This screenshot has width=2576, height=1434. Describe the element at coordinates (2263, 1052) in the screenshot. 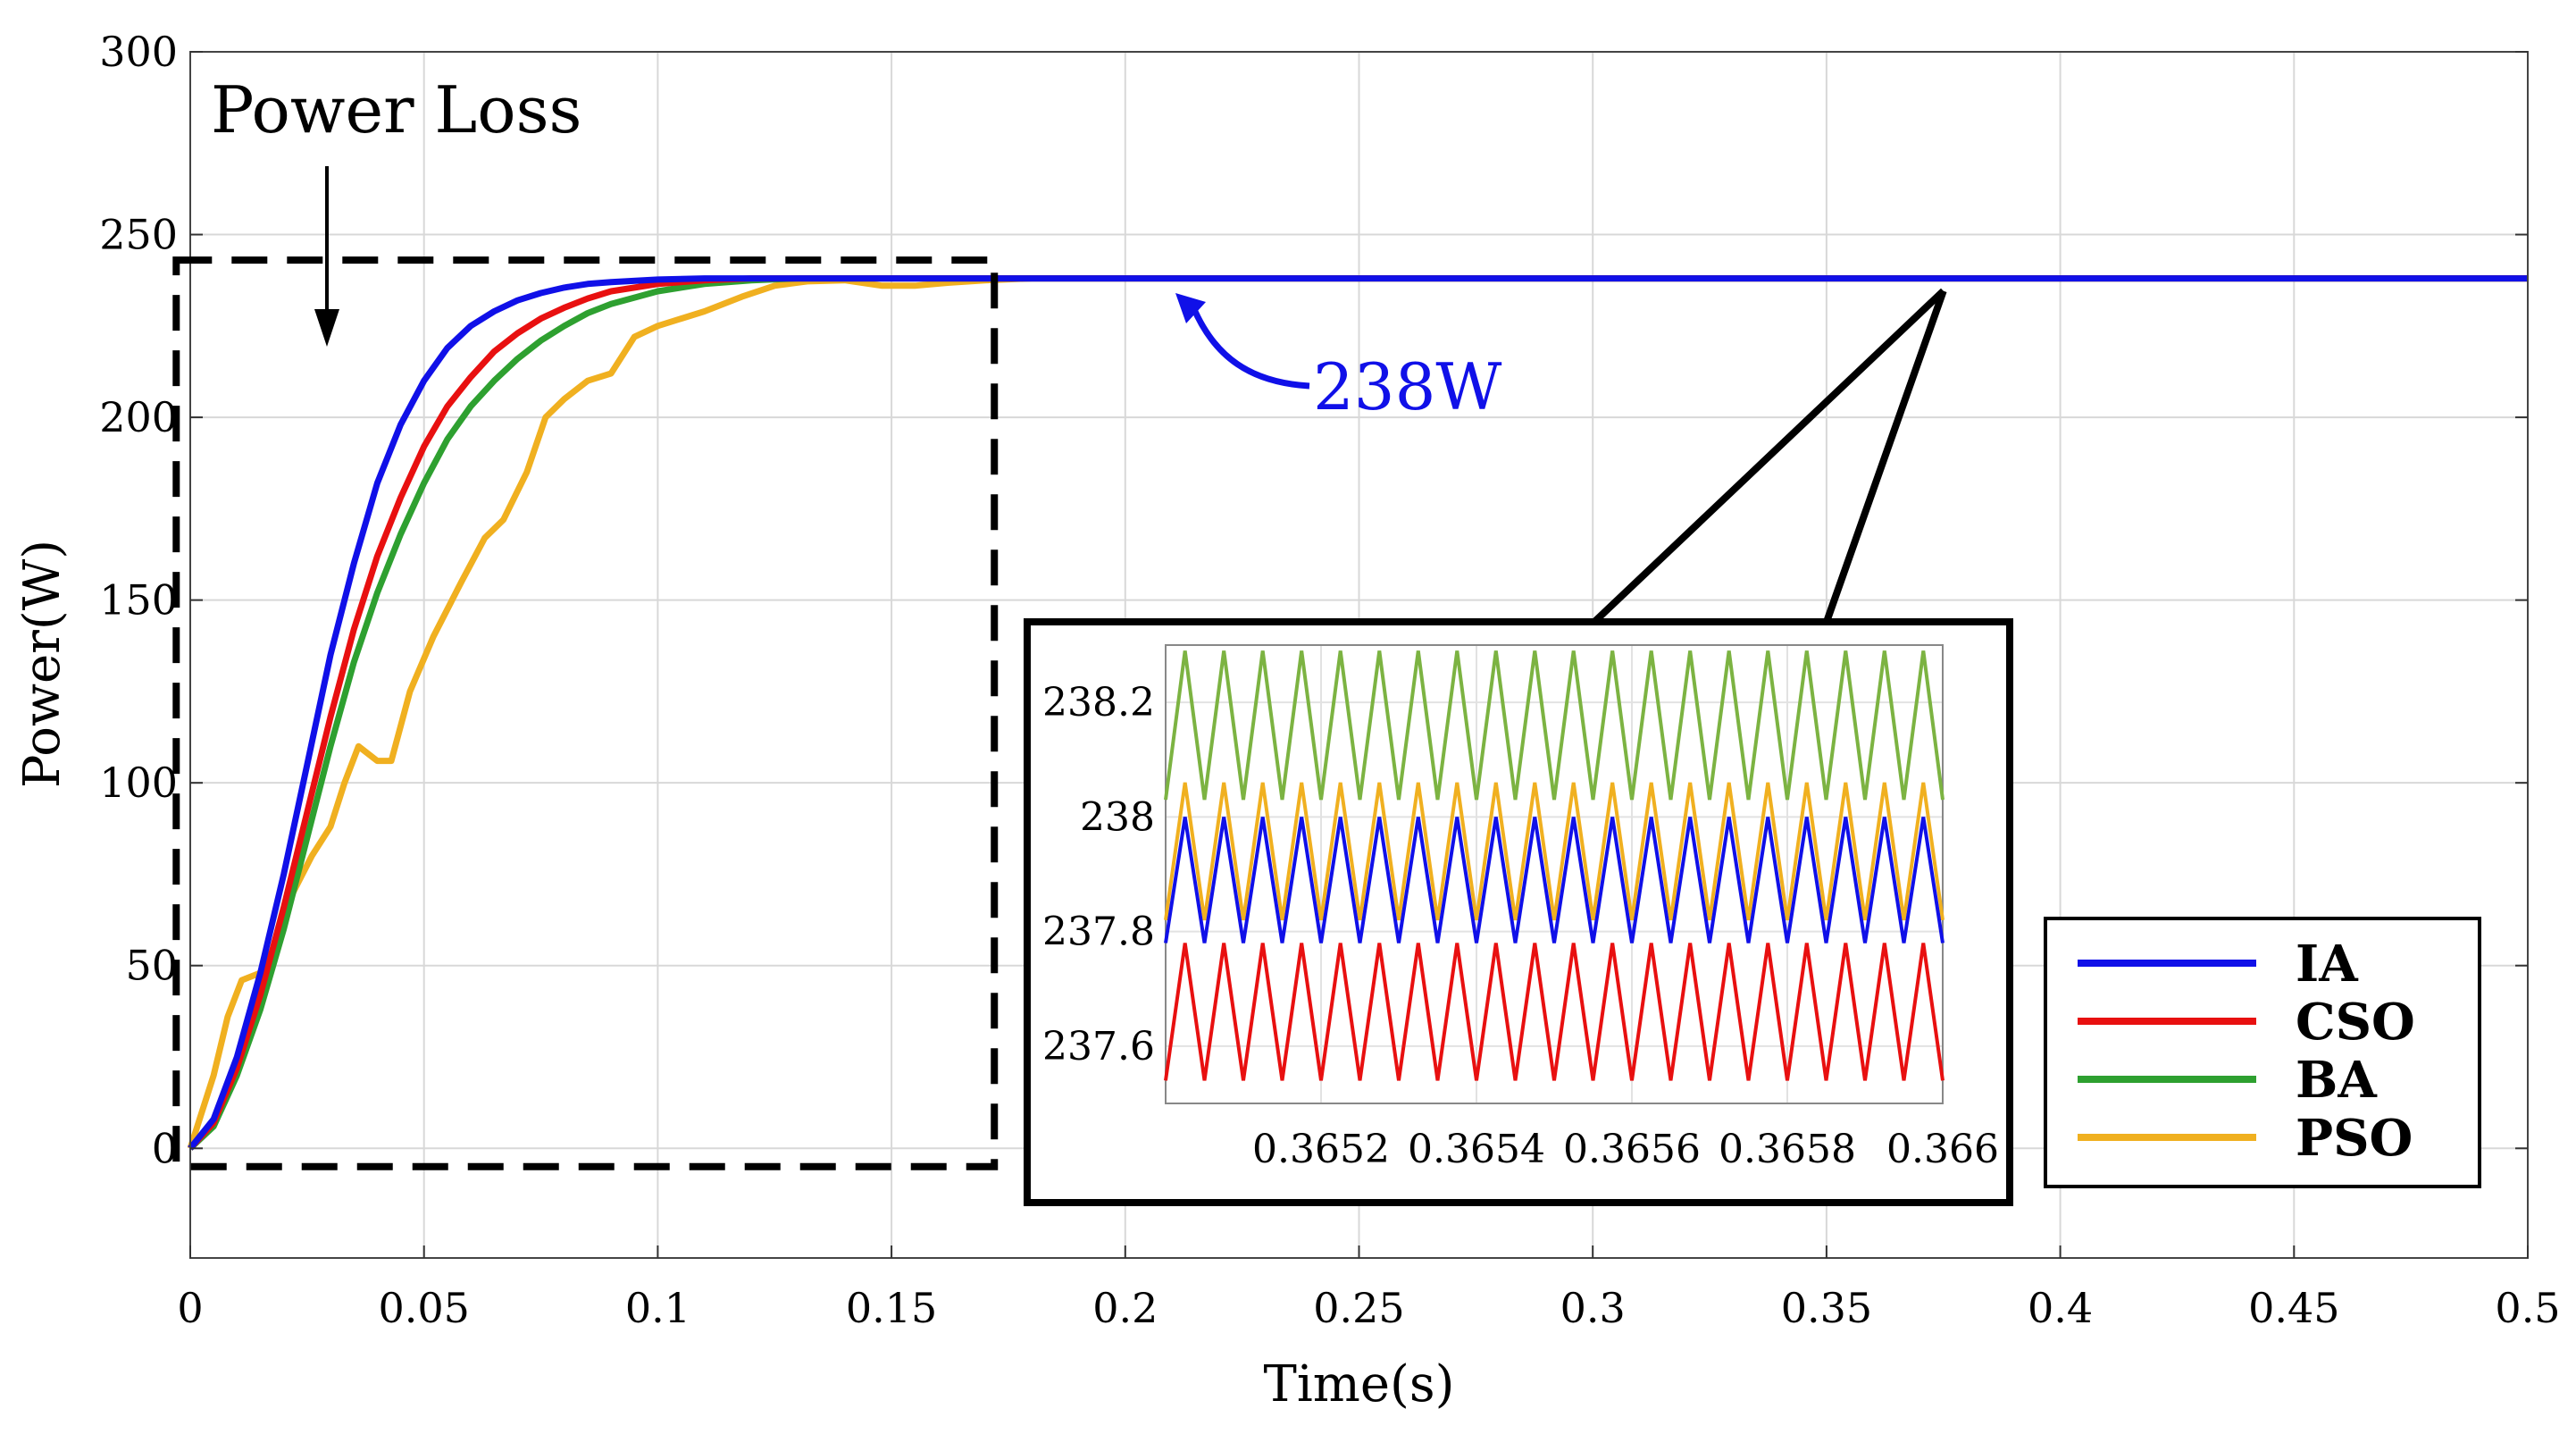

I see `legend-box` at that location.